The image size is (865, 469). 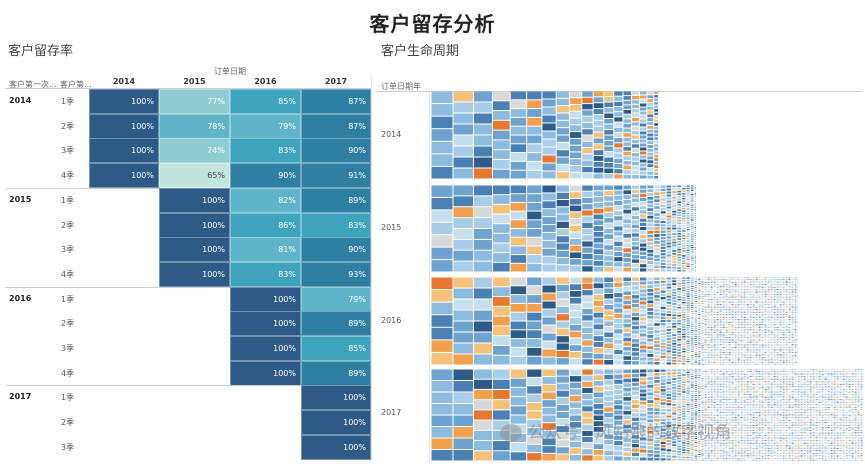 What do you see at coordinates (265, 250) in the screenshot?
I see `retention-cell: 81%` at bounding box center [265, 250].